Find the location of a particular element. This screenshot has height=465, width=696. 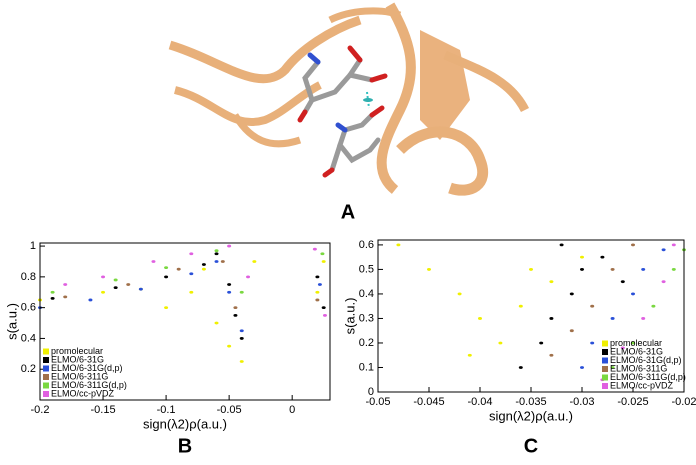

x-tick-label: -0.02 is located at coordinates (683, 402).